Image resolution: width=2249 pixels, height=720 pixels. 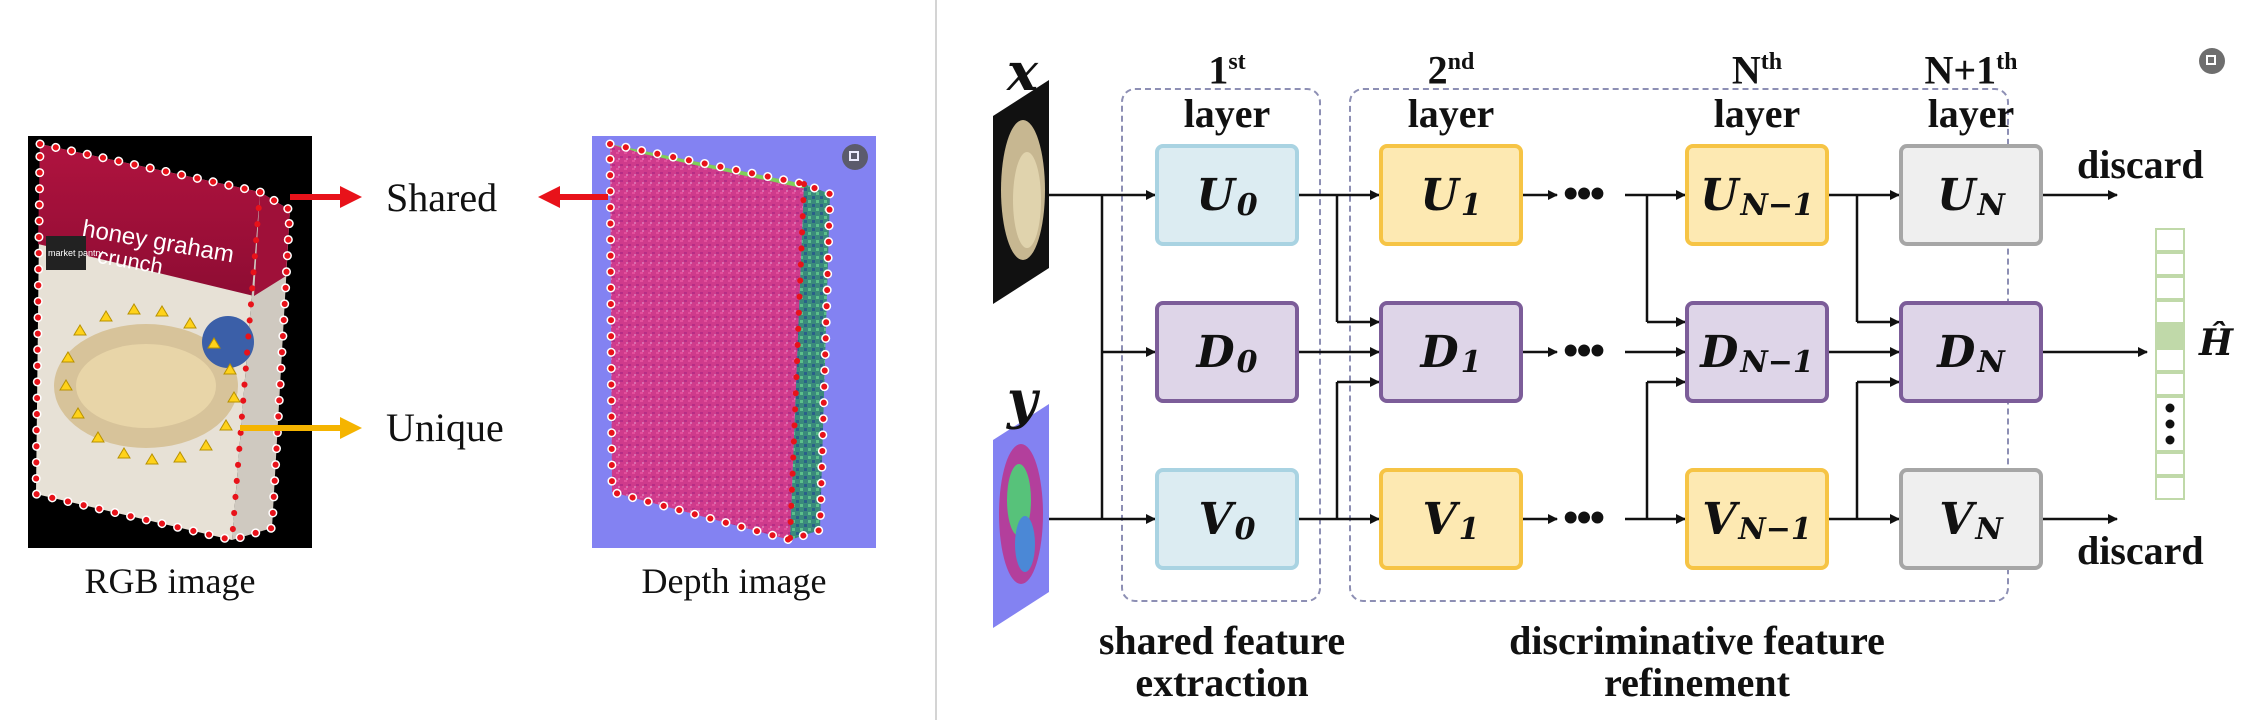 I want to click on rgb-caption: RGB image, so click(x=170, y=581).